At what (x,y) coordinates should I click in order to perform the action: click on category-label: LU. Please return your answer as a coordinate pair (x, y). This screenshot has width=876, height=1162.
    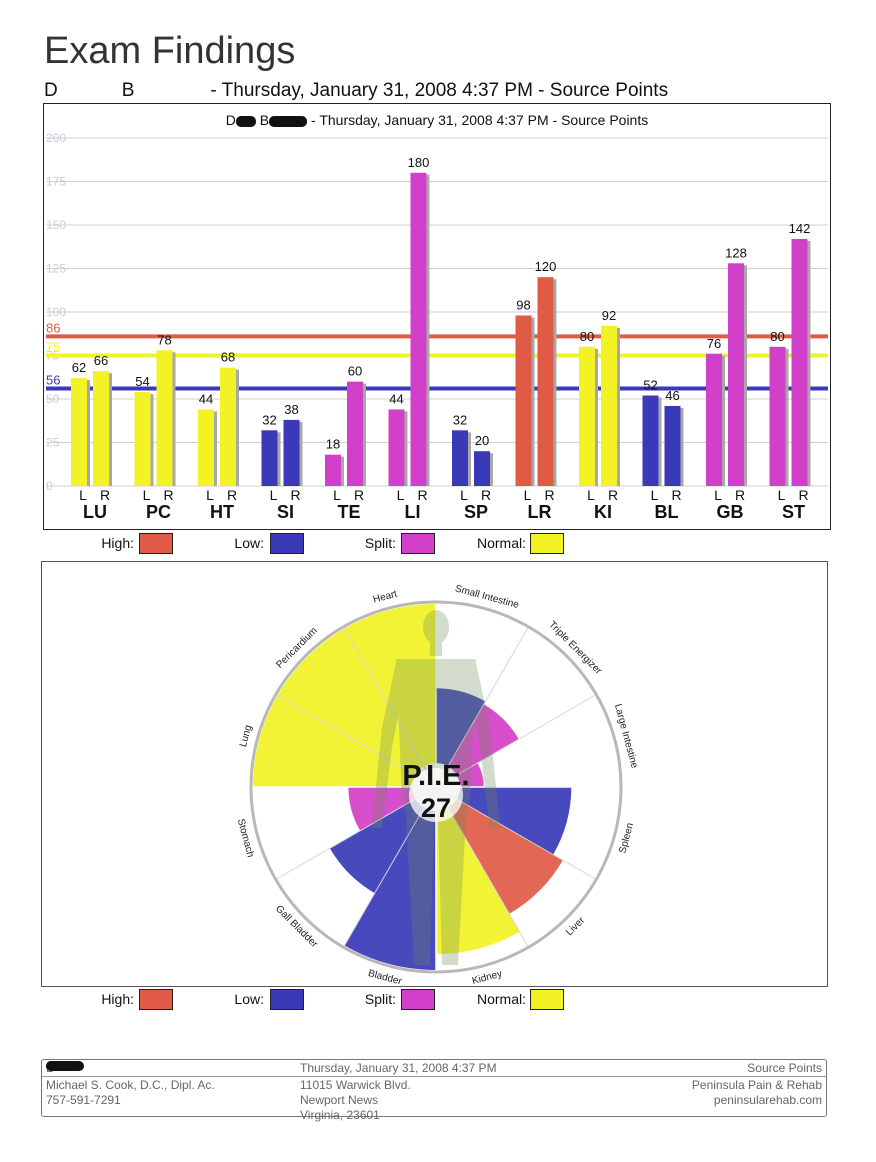
    Looking at the image, I should click on (95, 512).